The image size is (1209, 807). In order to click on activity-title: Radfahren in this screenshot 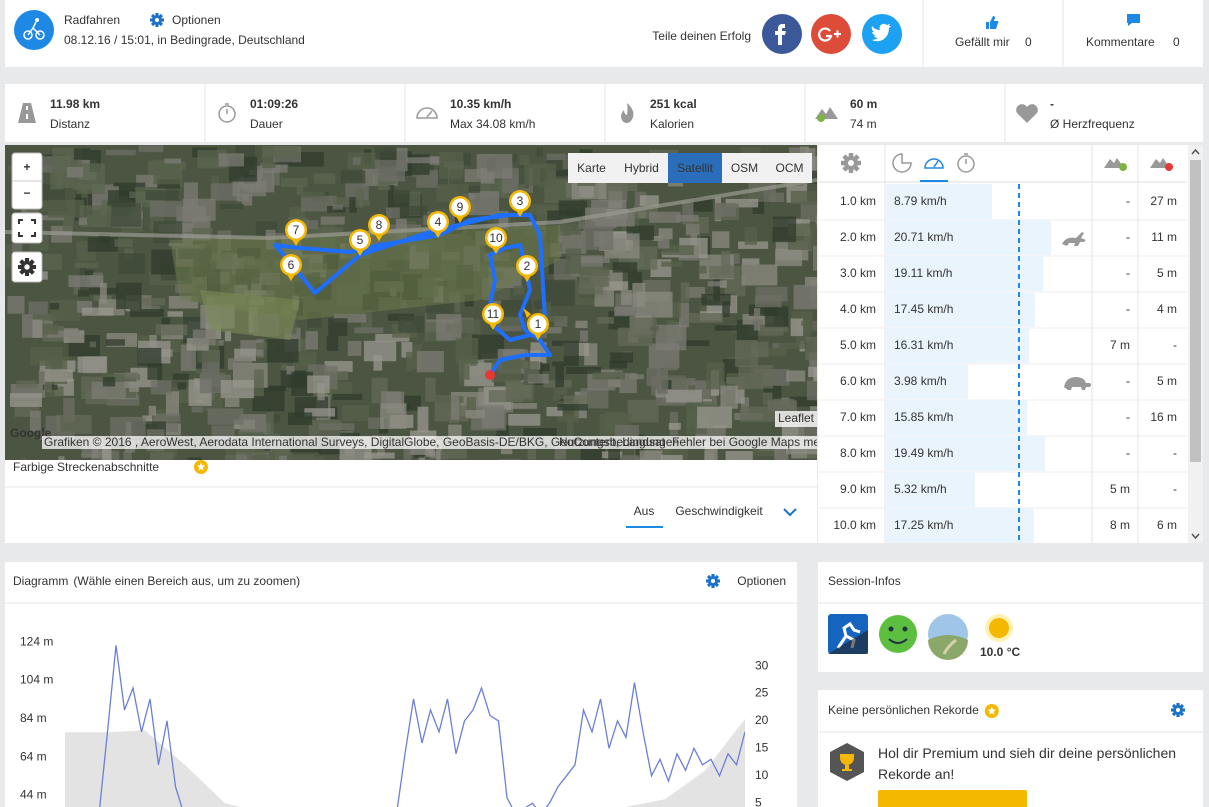, I will do `click(92, 20)`.